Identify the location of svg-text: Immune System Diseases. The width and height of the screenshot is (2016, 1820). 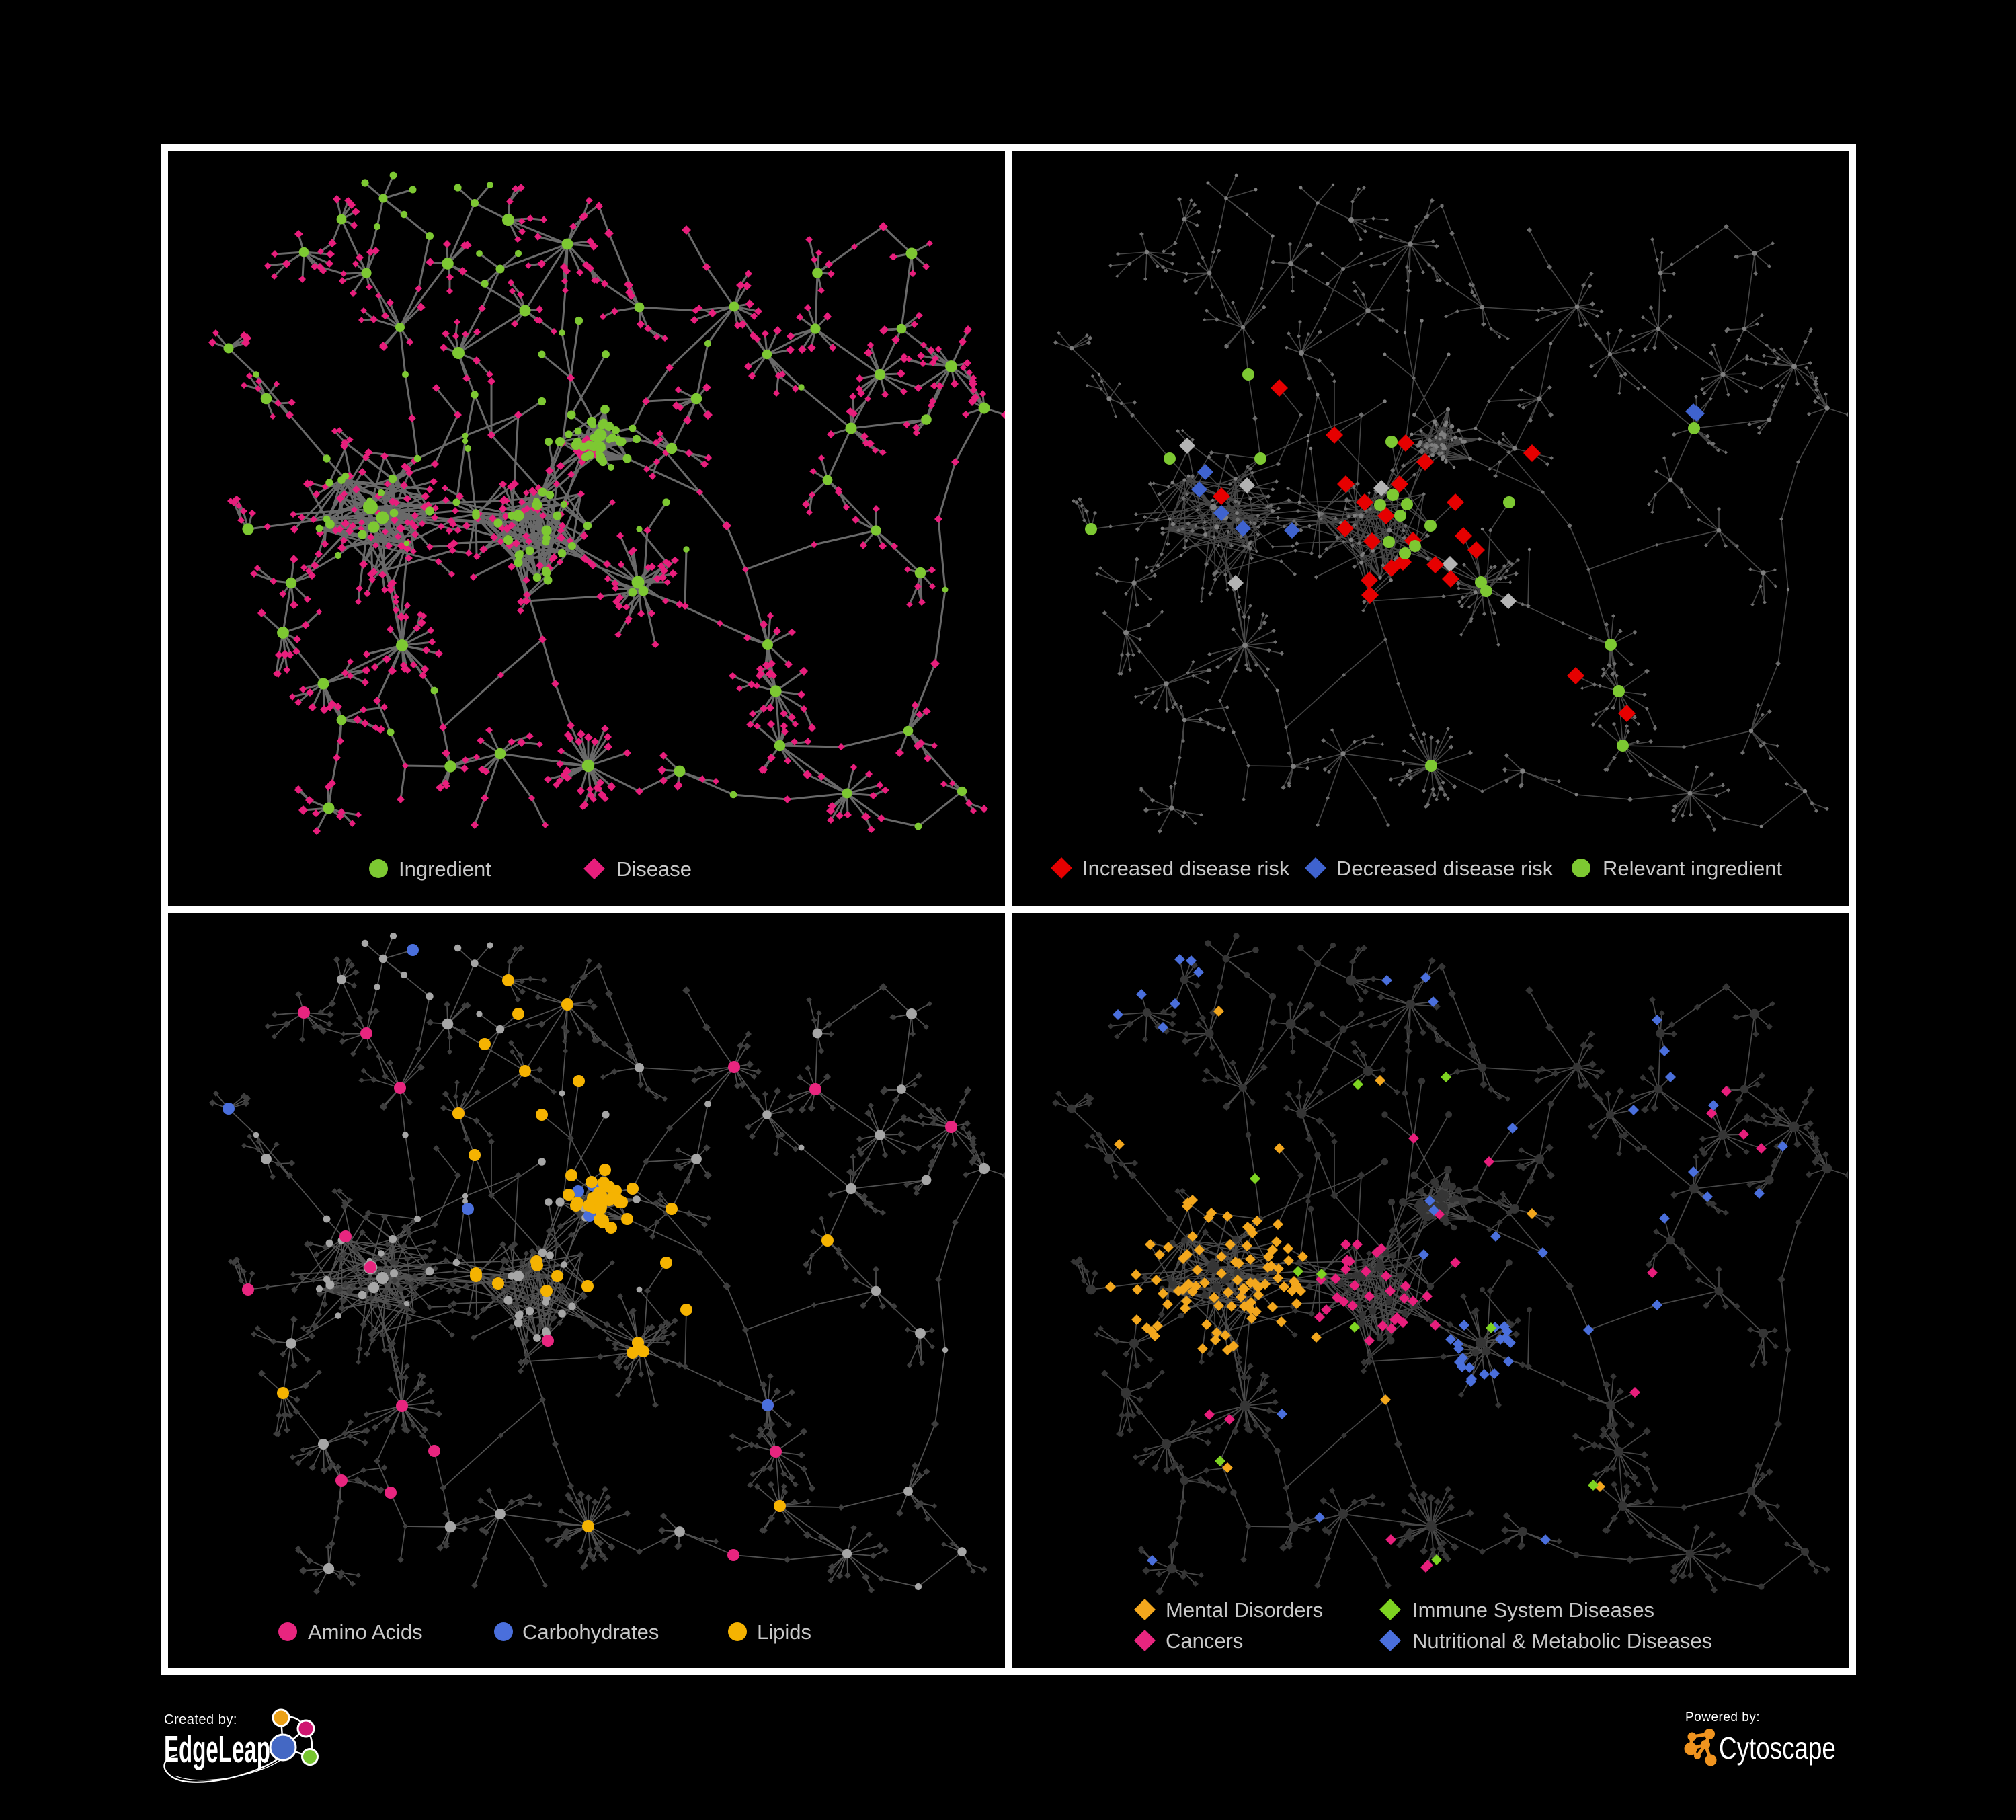
(1533, 1610).